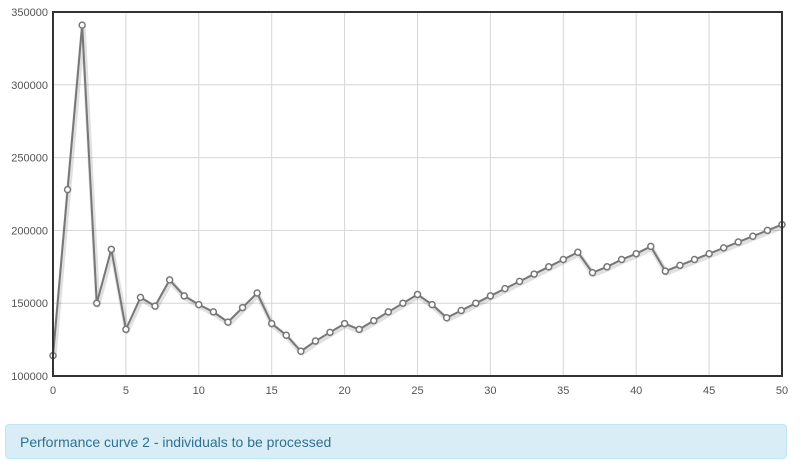 The width and height of the screenshot is (802, 475). Describe the element at coordinates (344, 391) in the screenshot. I see `x-tick-label: 20` at that location.